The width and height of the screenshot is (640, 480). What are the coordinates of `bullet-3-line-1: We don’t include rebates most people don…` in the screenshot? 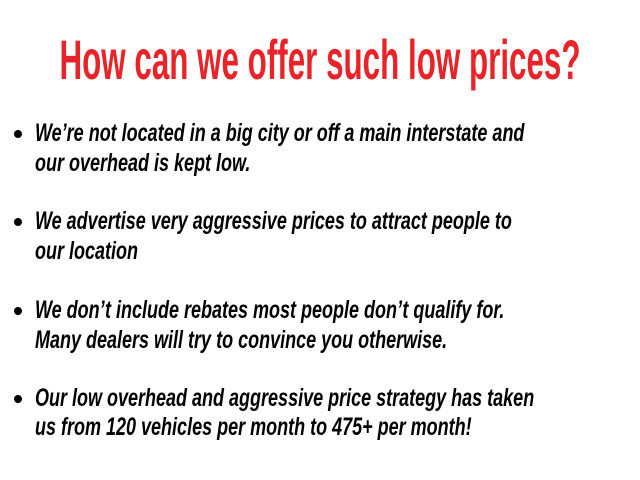 It's located at (270, 310).